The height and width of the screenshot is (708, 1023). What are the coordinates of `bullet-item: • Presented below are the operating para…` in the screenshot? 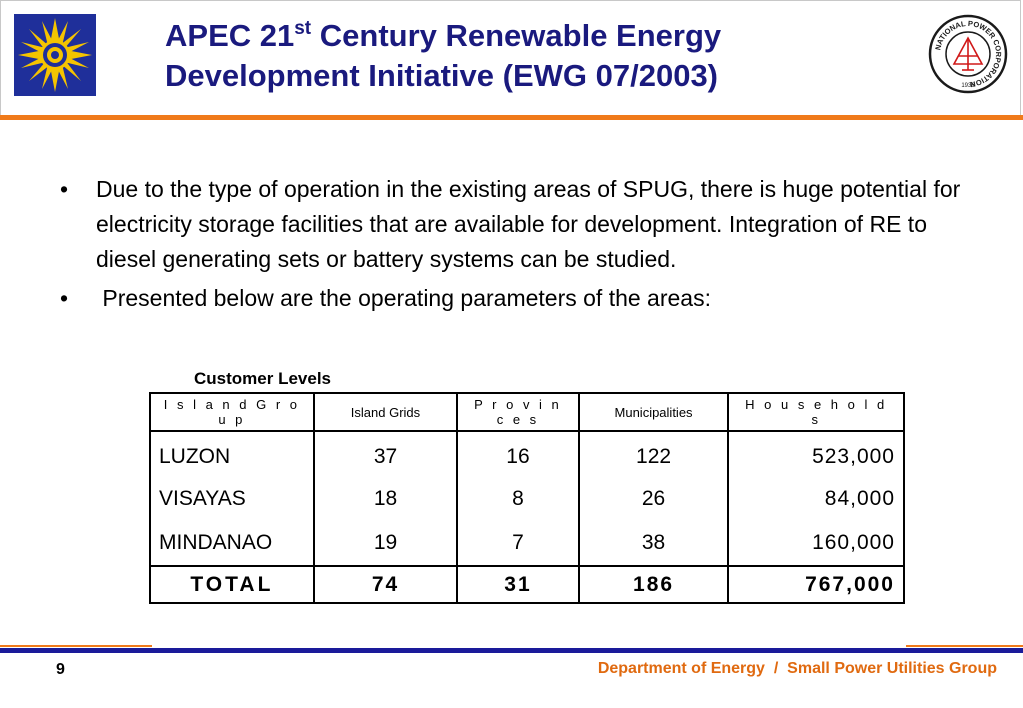 It's located at (520, 298).